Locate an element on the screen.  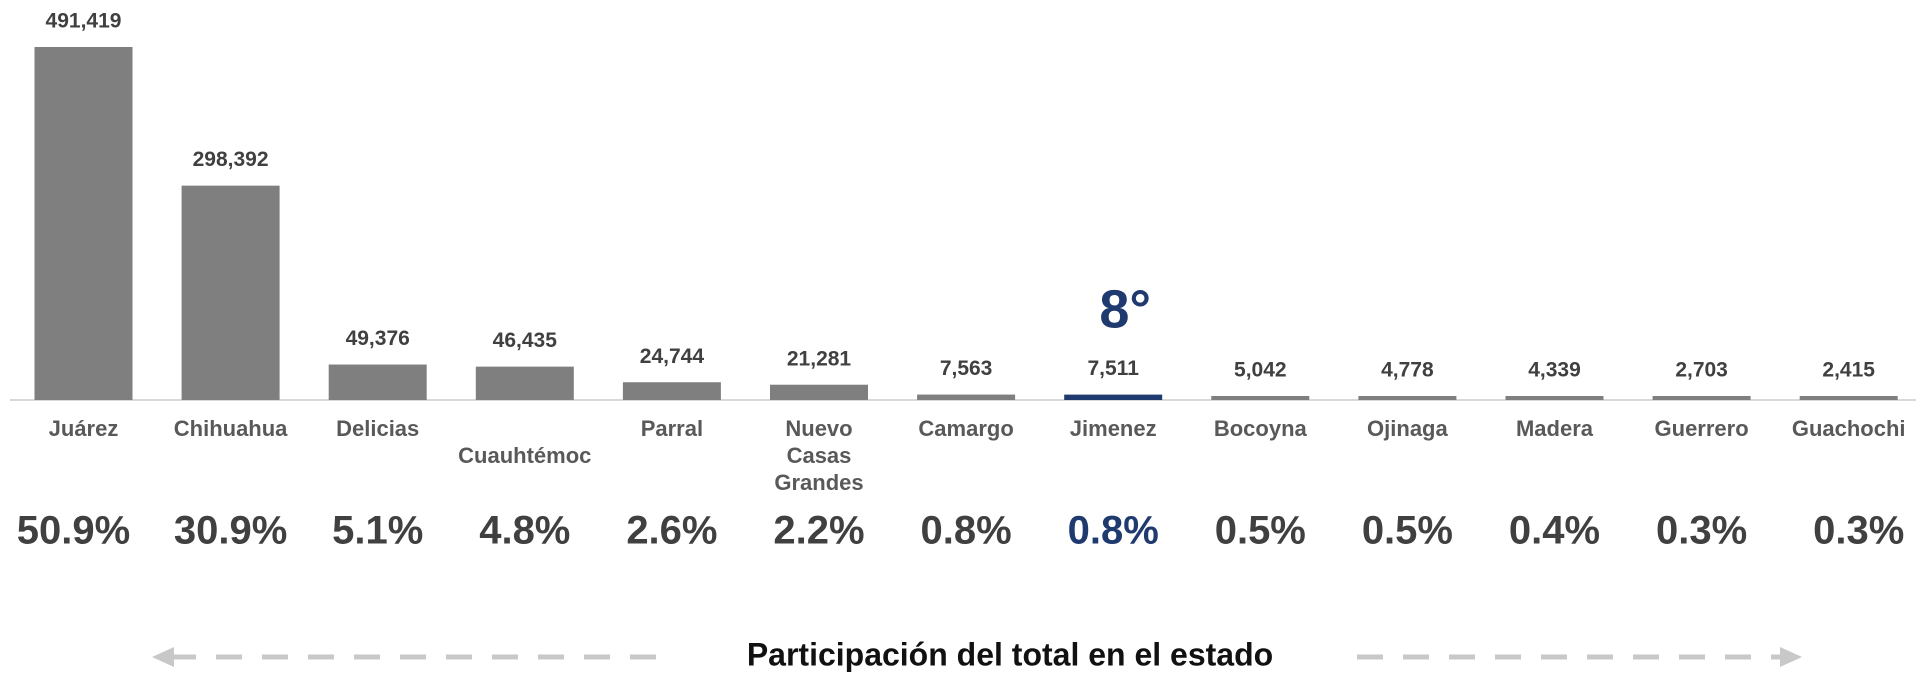
x-tick-label: Camargo is located at coordinates (965, 428).